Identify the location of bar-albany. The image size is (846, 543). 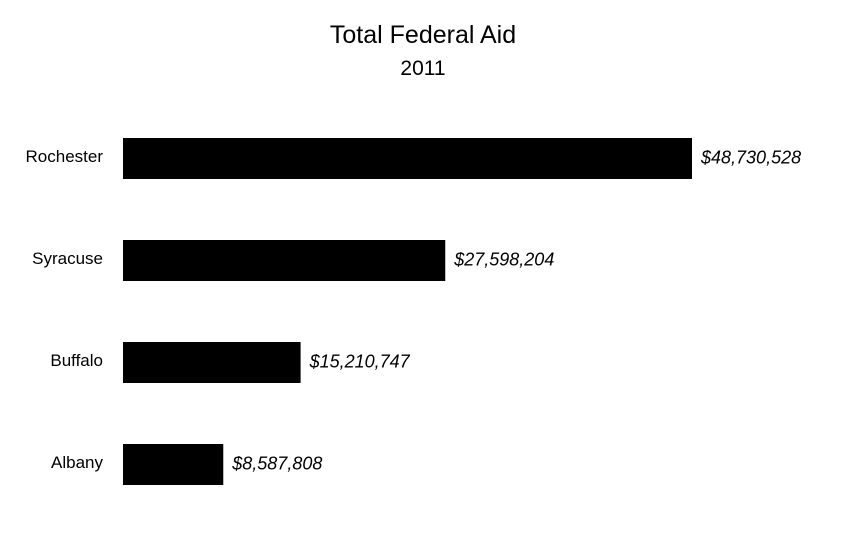
(173, 464).